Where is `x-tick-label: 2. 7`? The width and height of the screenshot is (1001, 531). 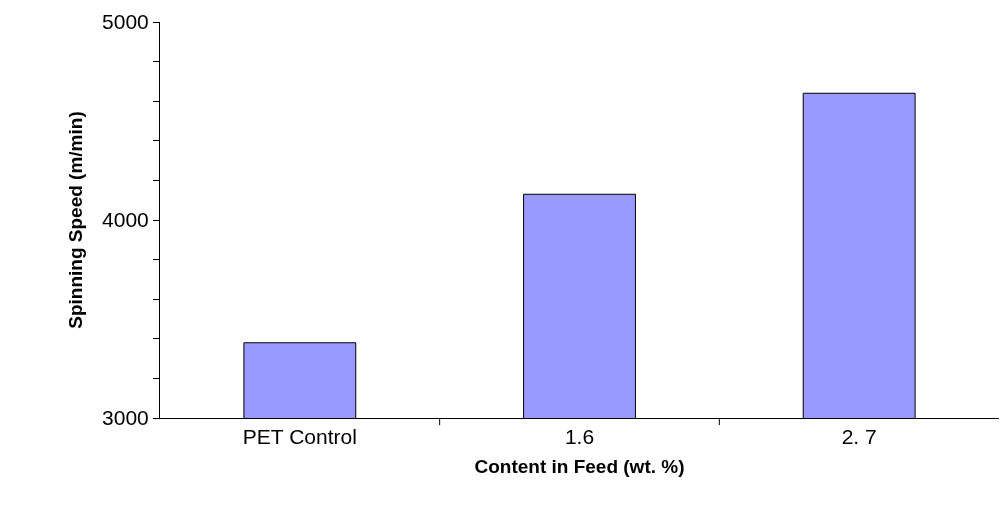 x-tick-label: 2. 7 is located at coordinates (859, 437).